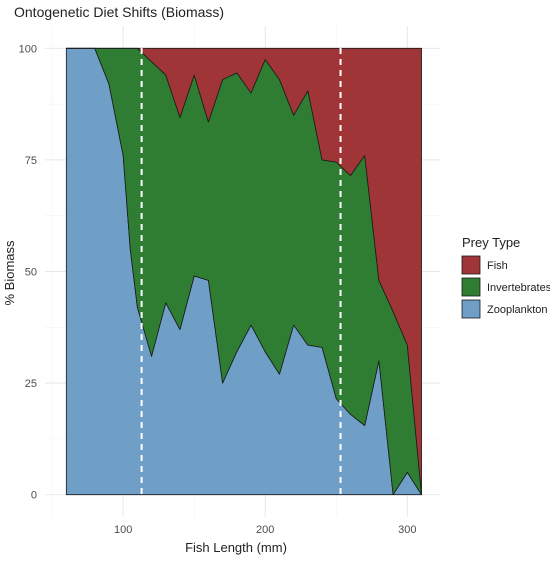 This screenshot has width=550, height=563. What do you see at coordinates (265, 530) in the screenshot?
I see `x-tick-label: 200` at bounding box center [265, 530].